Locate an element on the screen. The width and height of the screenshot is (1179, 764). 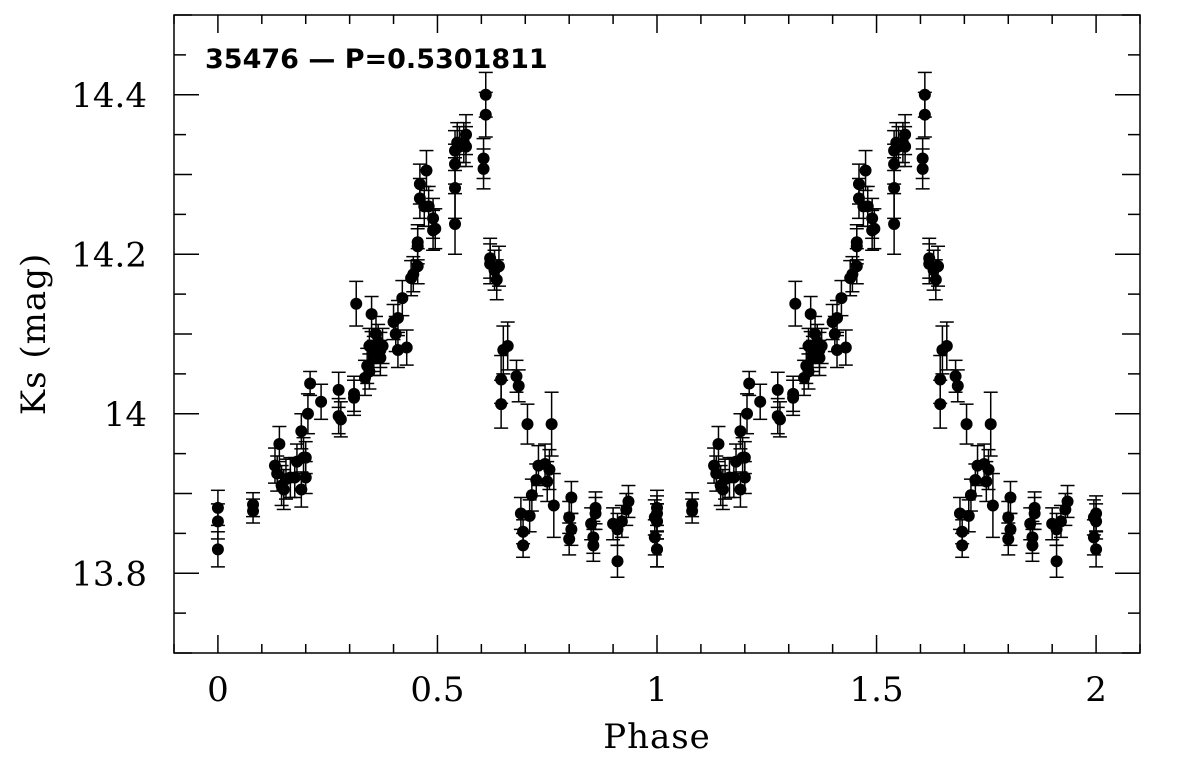
x-tick-label: 2 is located at coordinates (1096, 690).